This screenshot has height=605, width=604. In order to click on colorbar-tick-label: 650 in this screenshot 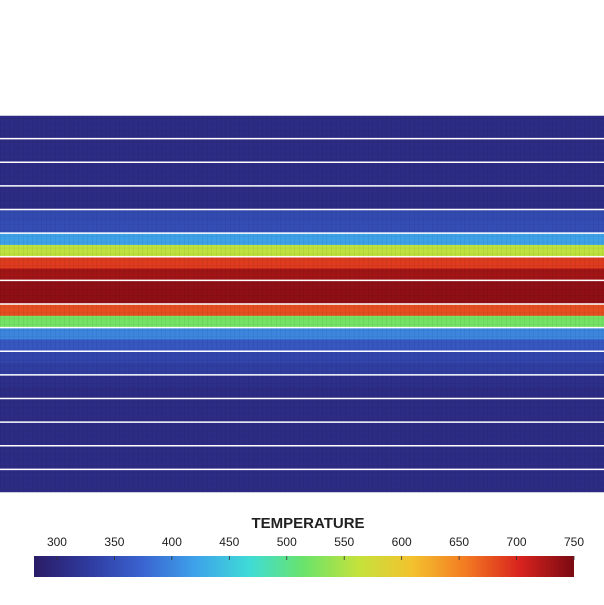, I will do `click(459, 542)`.